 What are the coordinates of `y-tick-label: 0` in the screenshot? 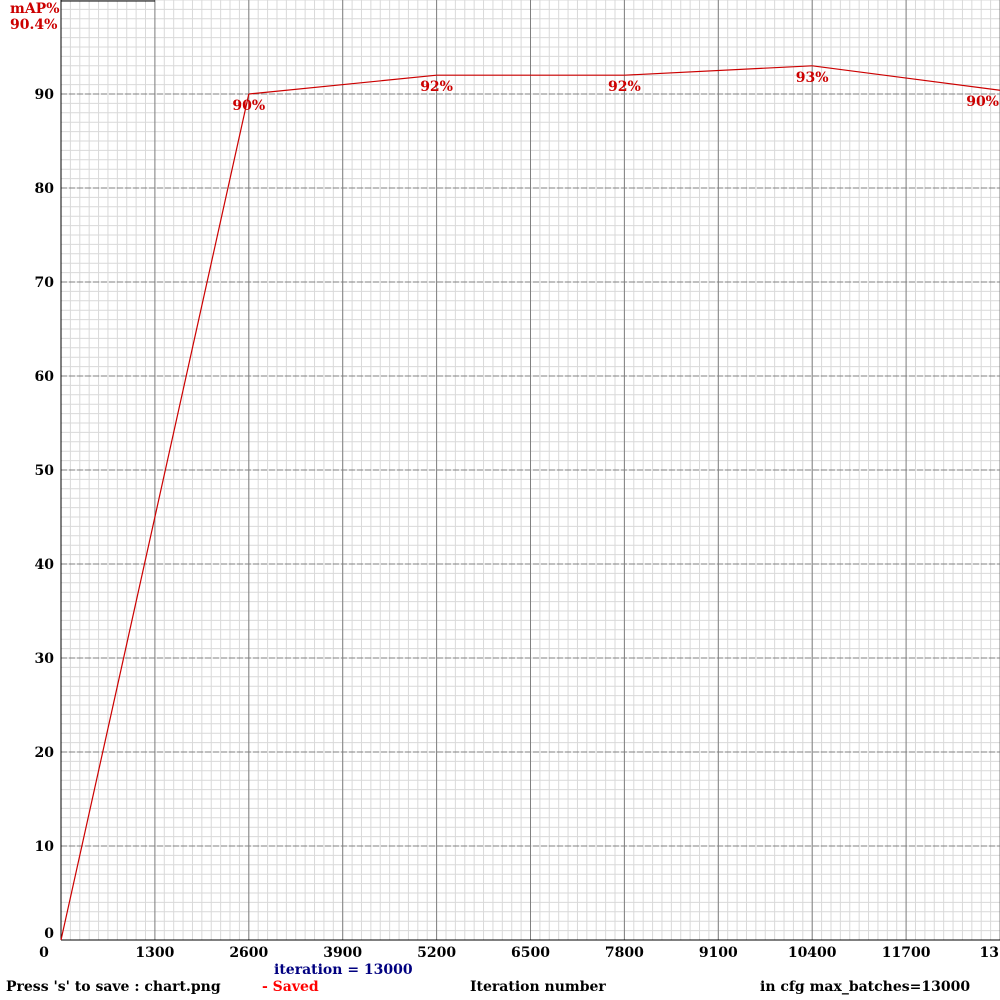 It's located at (49, 934).